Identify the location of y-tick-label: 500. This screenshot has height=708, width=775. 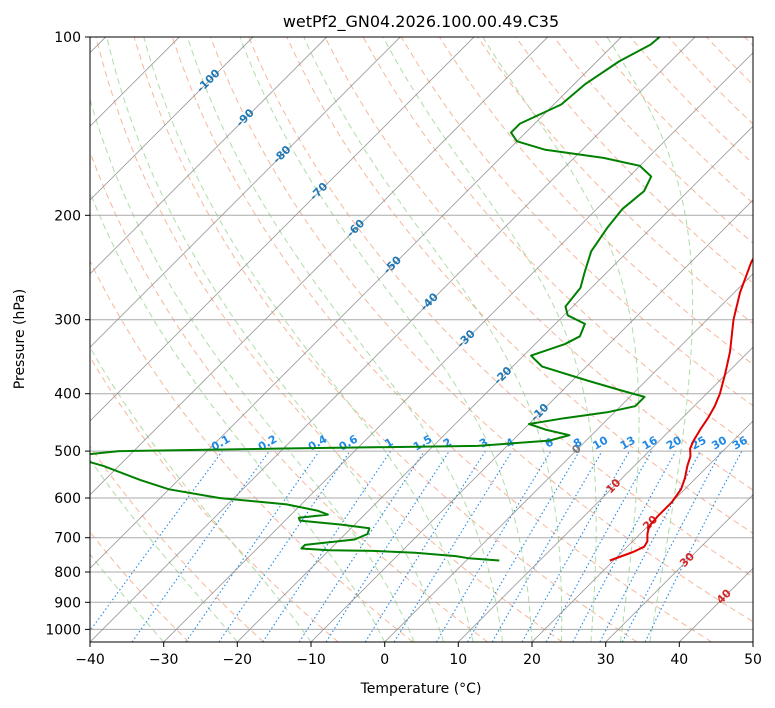
(67, 452).